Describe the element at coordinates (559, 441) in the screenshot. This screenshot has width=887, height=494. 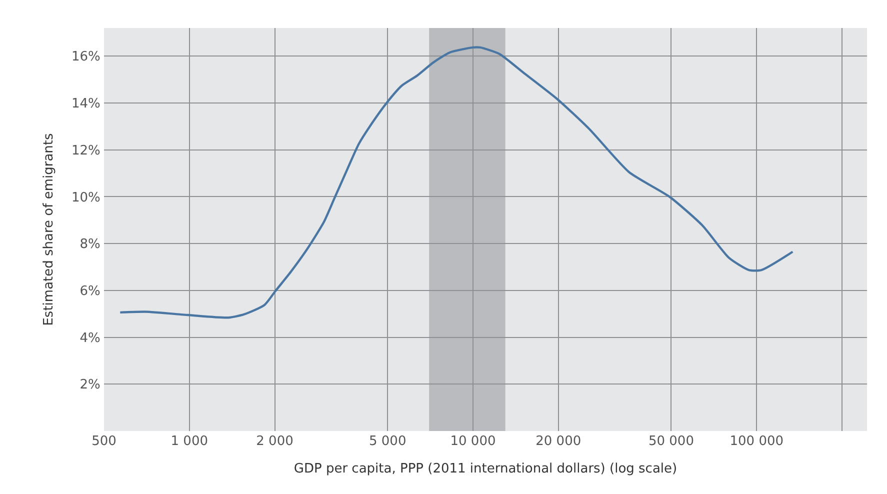
I see `x-tick-label: 20 000` at that location.